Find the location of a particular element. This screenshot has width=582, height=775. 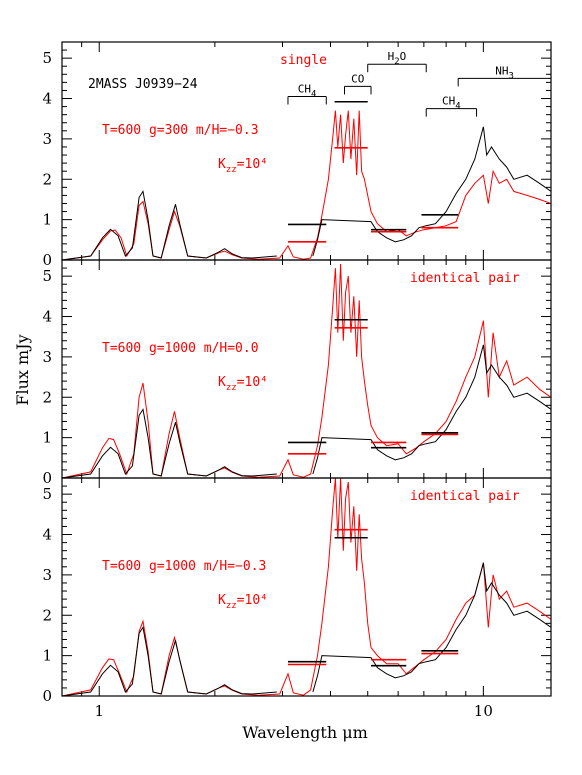

molecular-band-marker: H2O is located at coordinates (397, 61).